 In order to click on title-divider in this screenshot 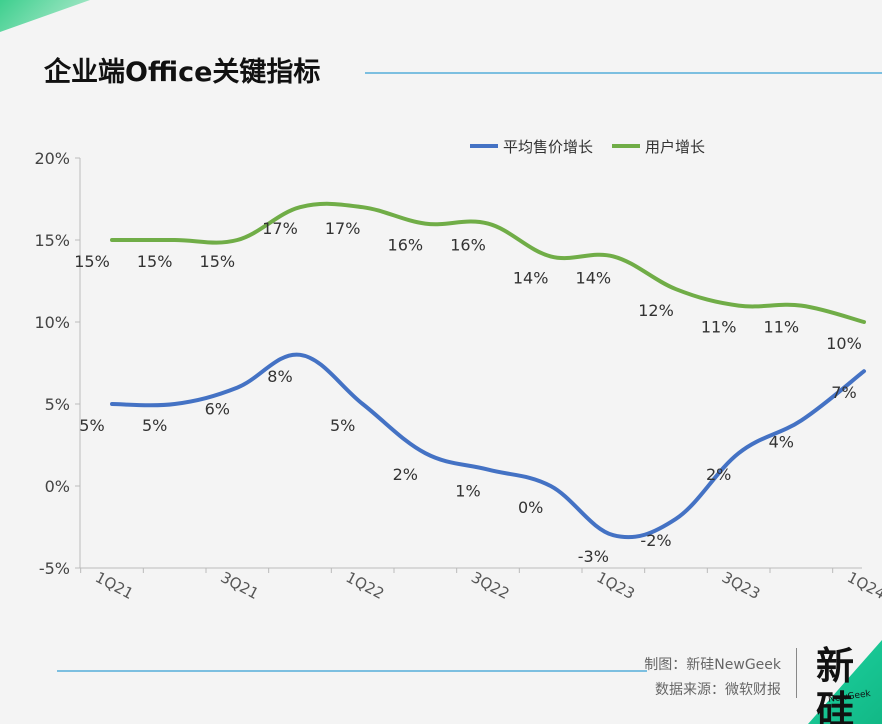, I will do `click(623, 73)`.